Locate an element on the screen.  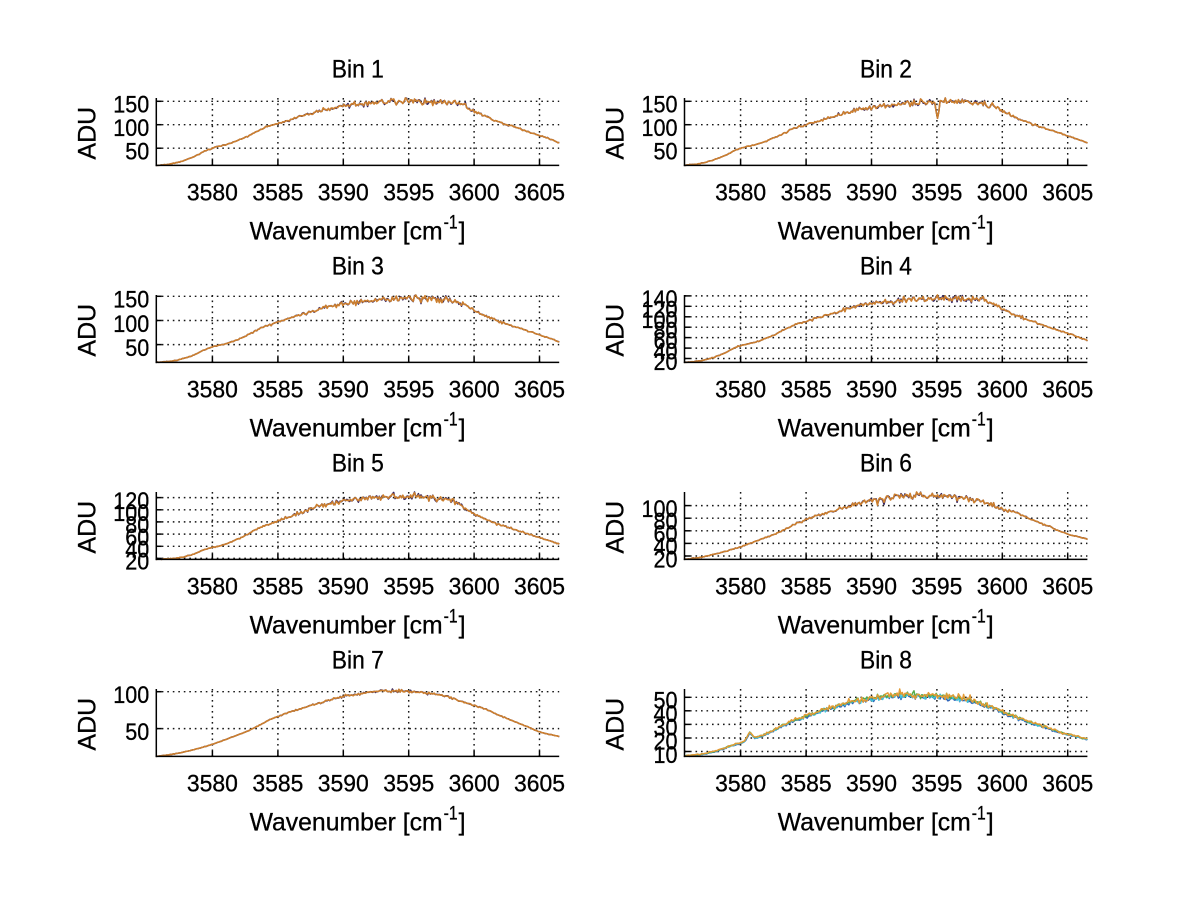
svg-text: Bin 2 is located at coordinates (886, 70).